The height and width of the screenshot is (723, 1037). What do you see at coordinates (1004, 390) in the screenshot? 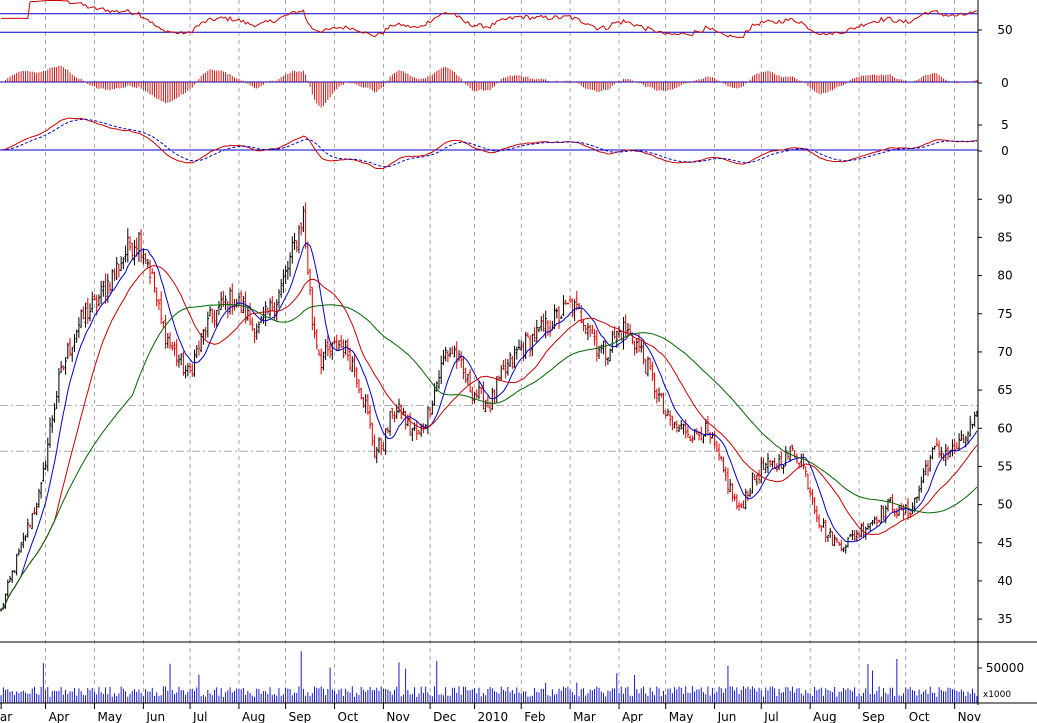
I see `price-tick-label: 65` at bounding box center [1004, 390].